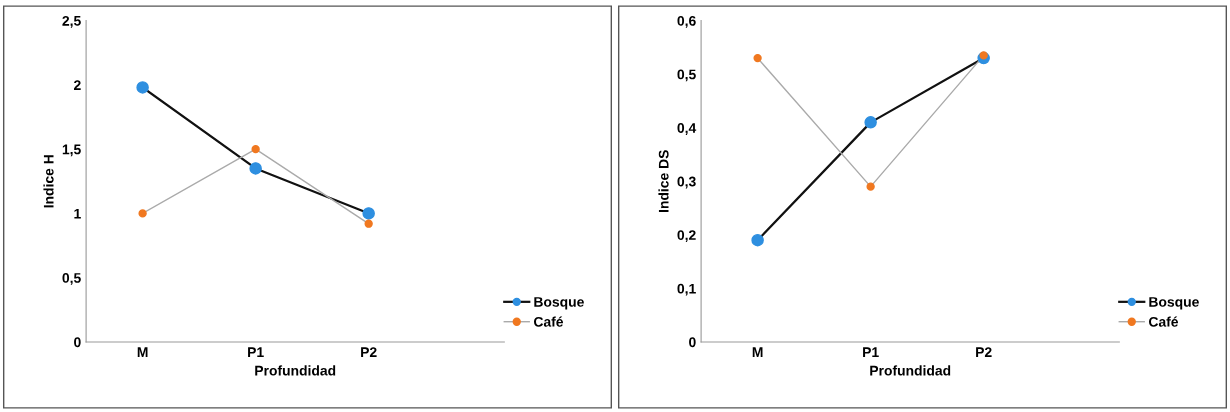  Describe the element at coordinates (687, 129) in the screenshot. I see `y-tick-label: 0,4` at that location.